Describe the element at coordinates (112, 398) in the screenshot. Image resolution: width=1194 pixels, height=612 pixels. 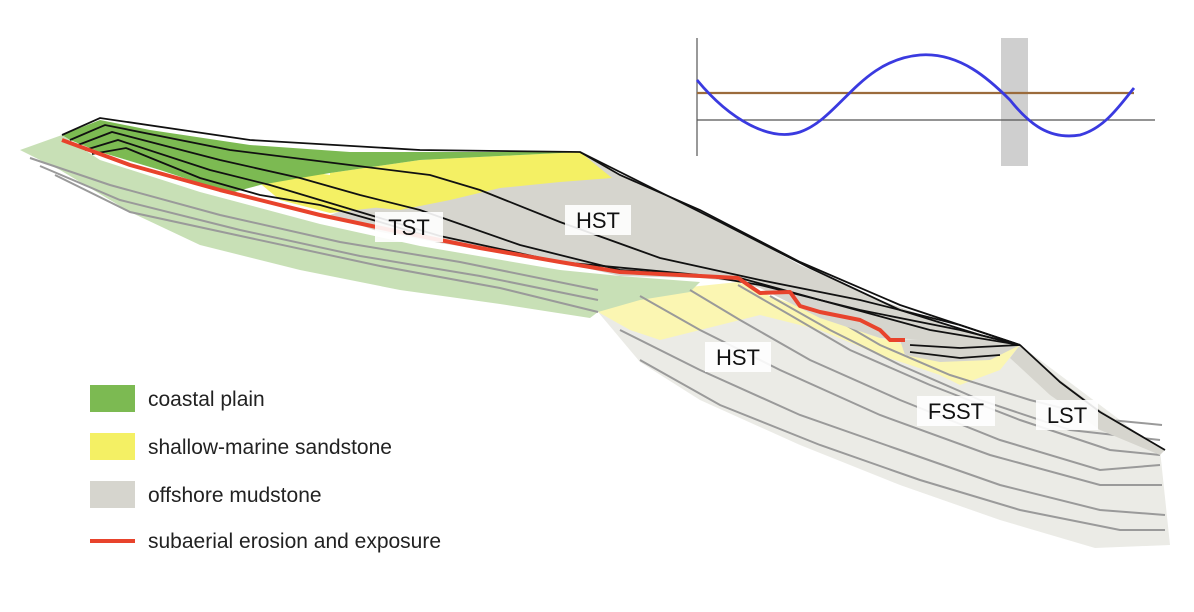
I see `legend-swatch-coastal-plain` at that location.